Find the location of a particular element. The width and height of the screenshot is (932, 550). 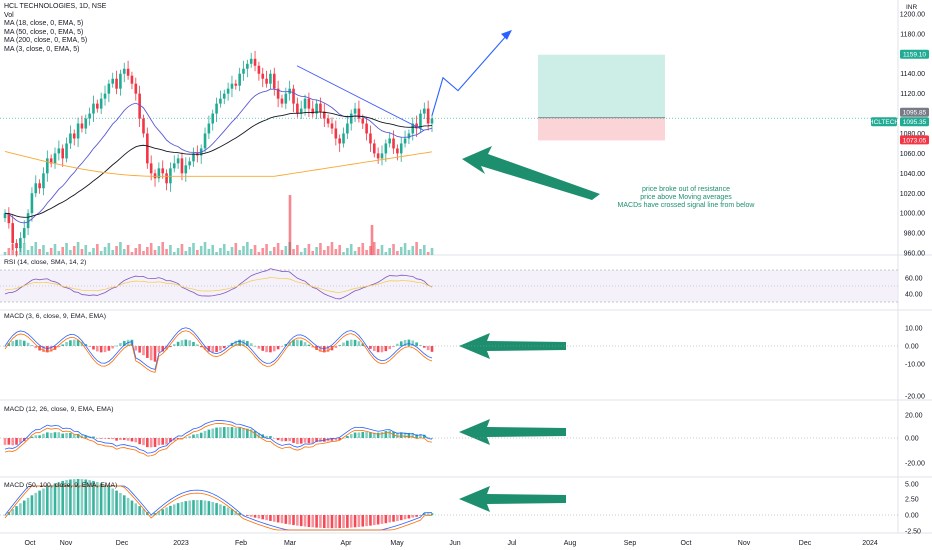

x-axis-tick-label: Apr is located at coordinates (347, 543).